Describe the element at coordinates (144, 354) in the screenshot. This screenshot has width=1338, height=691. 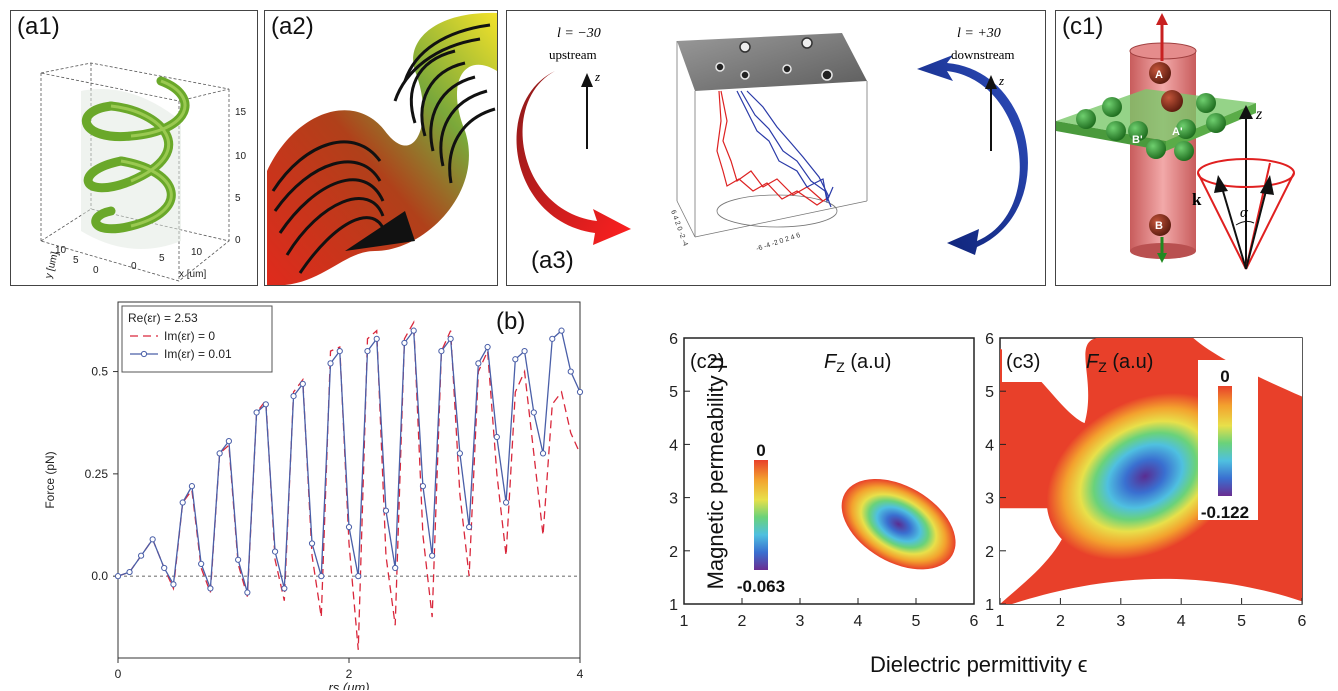
I see `legend-marker` at that location.